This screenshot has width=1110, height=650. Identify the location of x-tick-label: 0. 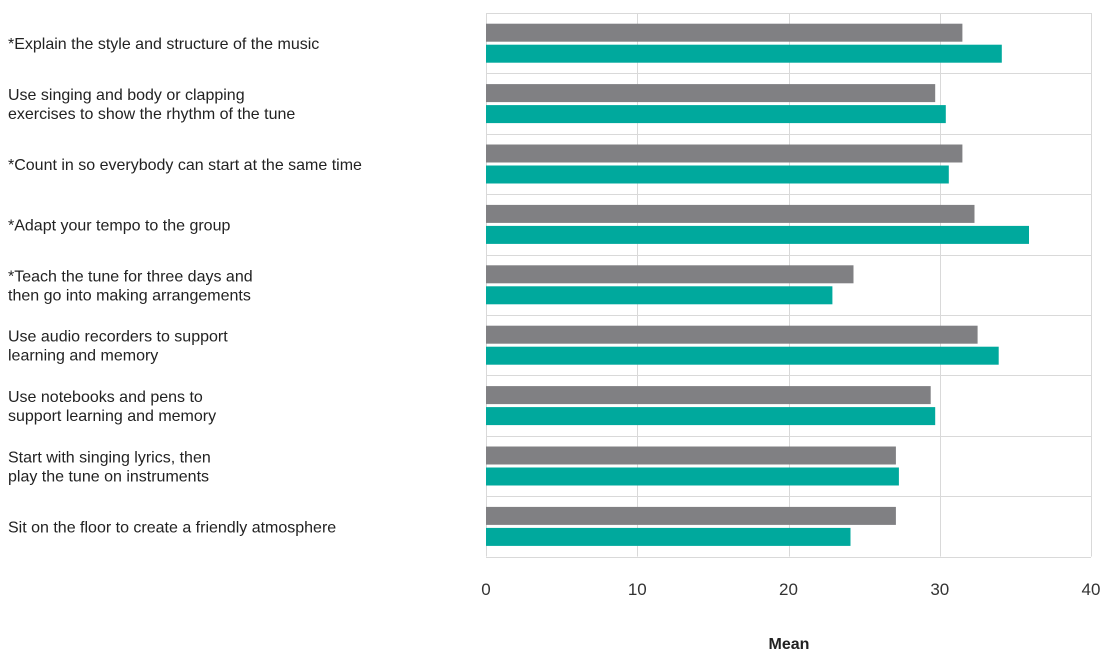
(485, 589).